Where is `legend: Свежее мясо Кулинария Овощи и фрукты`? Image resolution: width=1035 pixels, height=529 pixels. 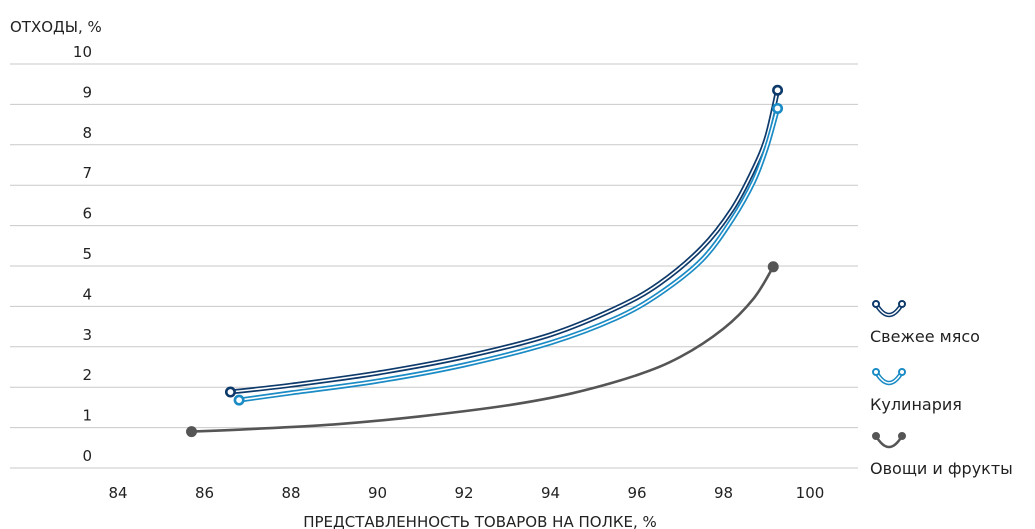 legend: Свежее мясо Кулинария Овощи и фрукты is located at coordinates (941, 389).